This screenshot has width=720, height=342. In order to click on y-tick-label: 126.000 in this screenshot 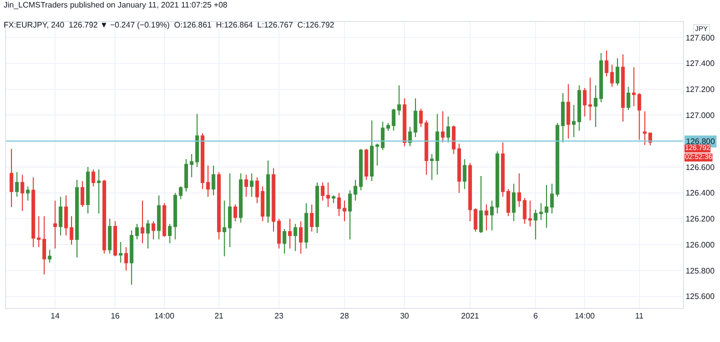, I will do `click(701, 245)`.